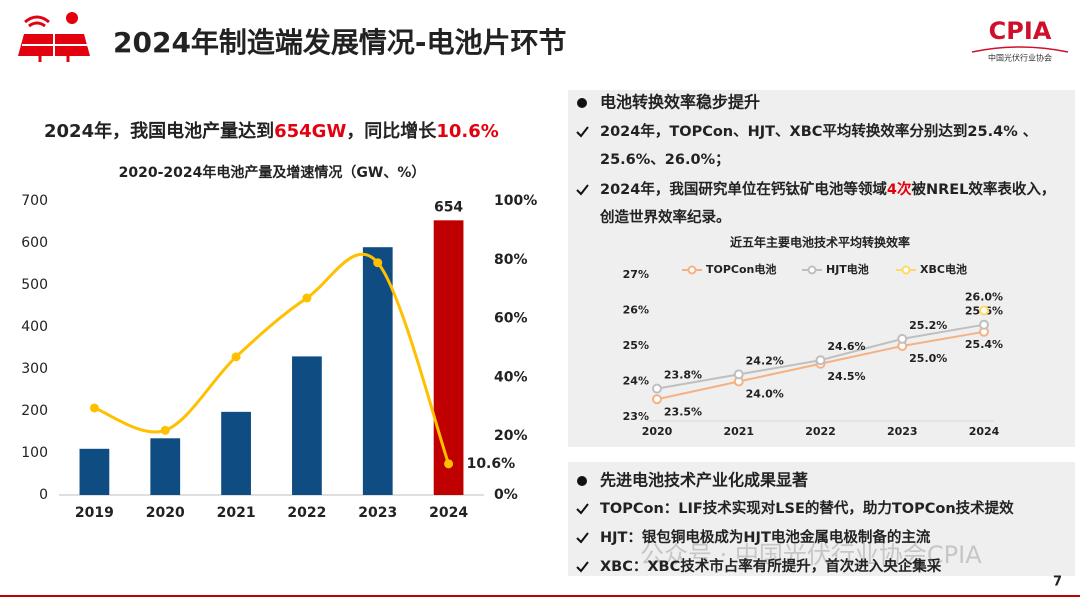 Image resolution: width=1080 pixels, height=599 pixels. I want to click on bullet-text: 25.6%、26.0%；, so click(665, 160).